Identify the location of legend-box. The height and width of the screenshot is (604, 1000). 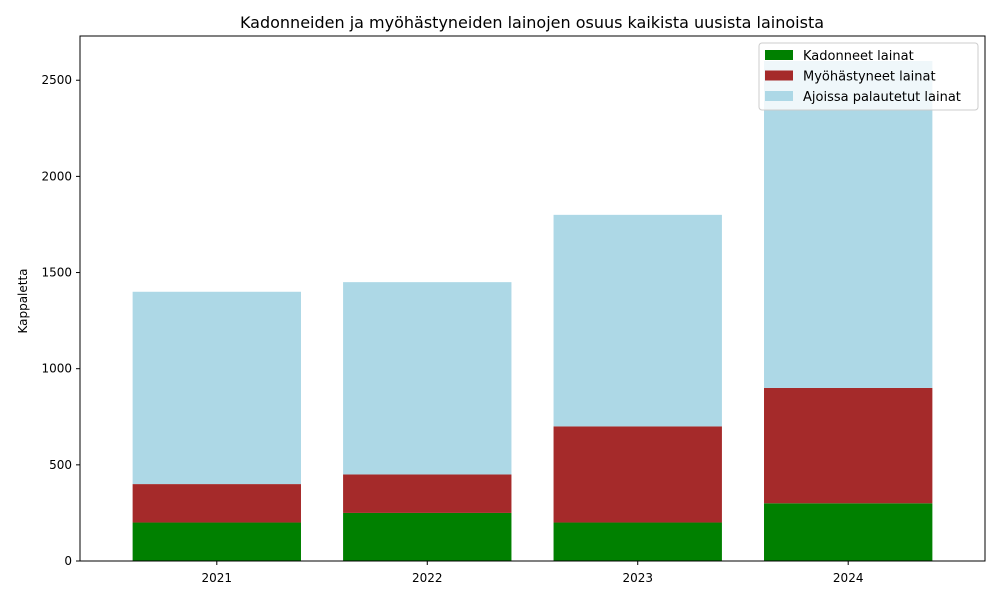
(868, 76).